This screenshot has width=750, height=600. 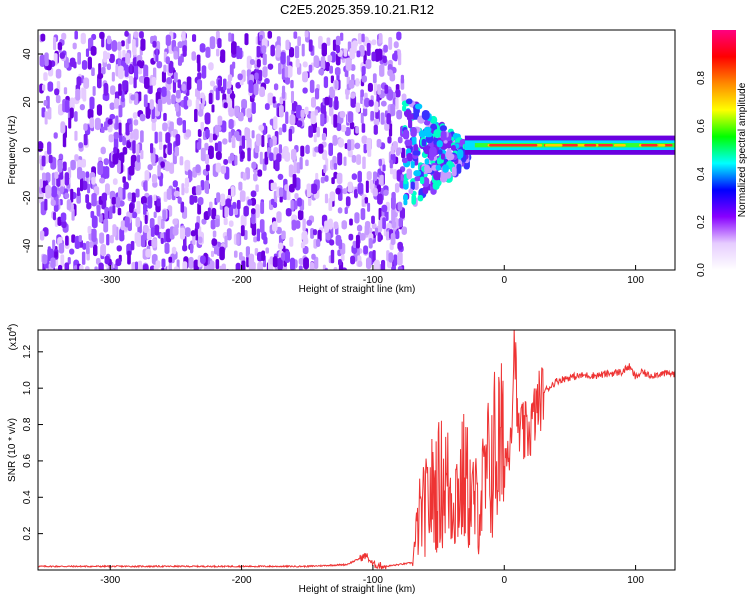 What do you see at coordinates (372, 575) in the screenshot?
I see `snr-x-ticks: -300 -200 -100 0 100` at bounding box center [372, 575].